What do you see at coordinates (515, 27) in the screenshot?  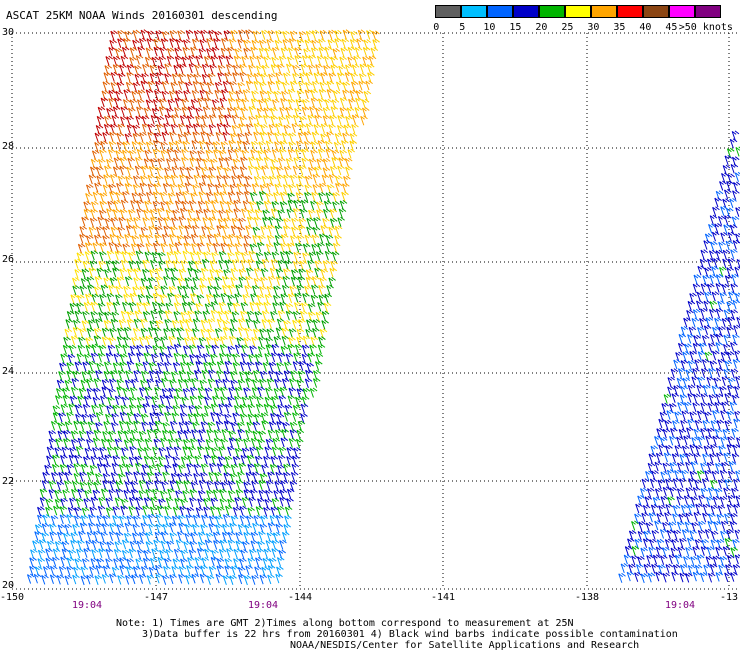 I see `legend-label: 15` at bounding box center [515, 27].